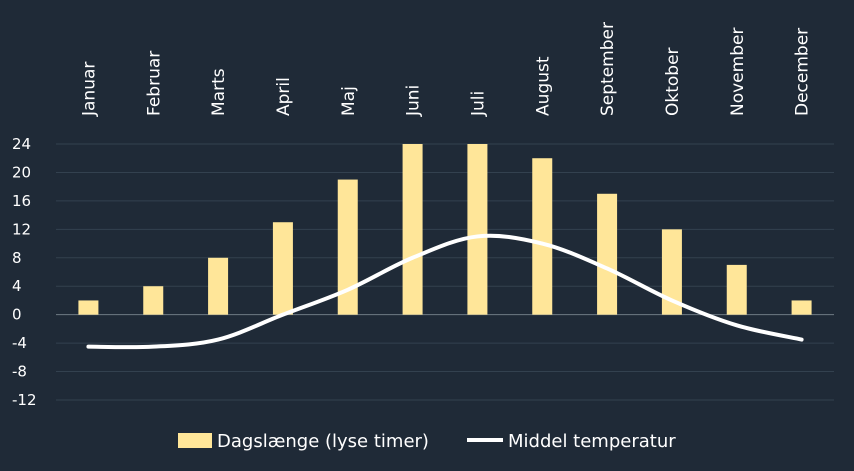 This screenshot has height=471, width=854. What do you see at coordinates (89, 89) in the screenshot?
I see `x-category-label: Januar` at bounding box center [89, 89].